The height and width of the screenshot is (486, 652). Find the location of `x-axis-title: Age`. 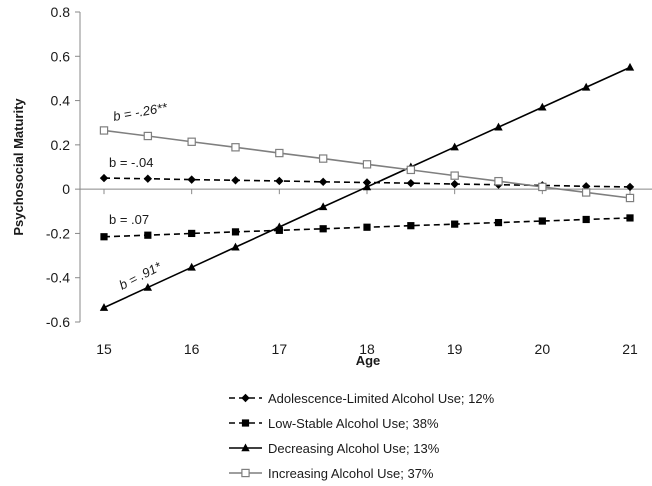

x-axis-title: Age is located at coordinates (368, 360).